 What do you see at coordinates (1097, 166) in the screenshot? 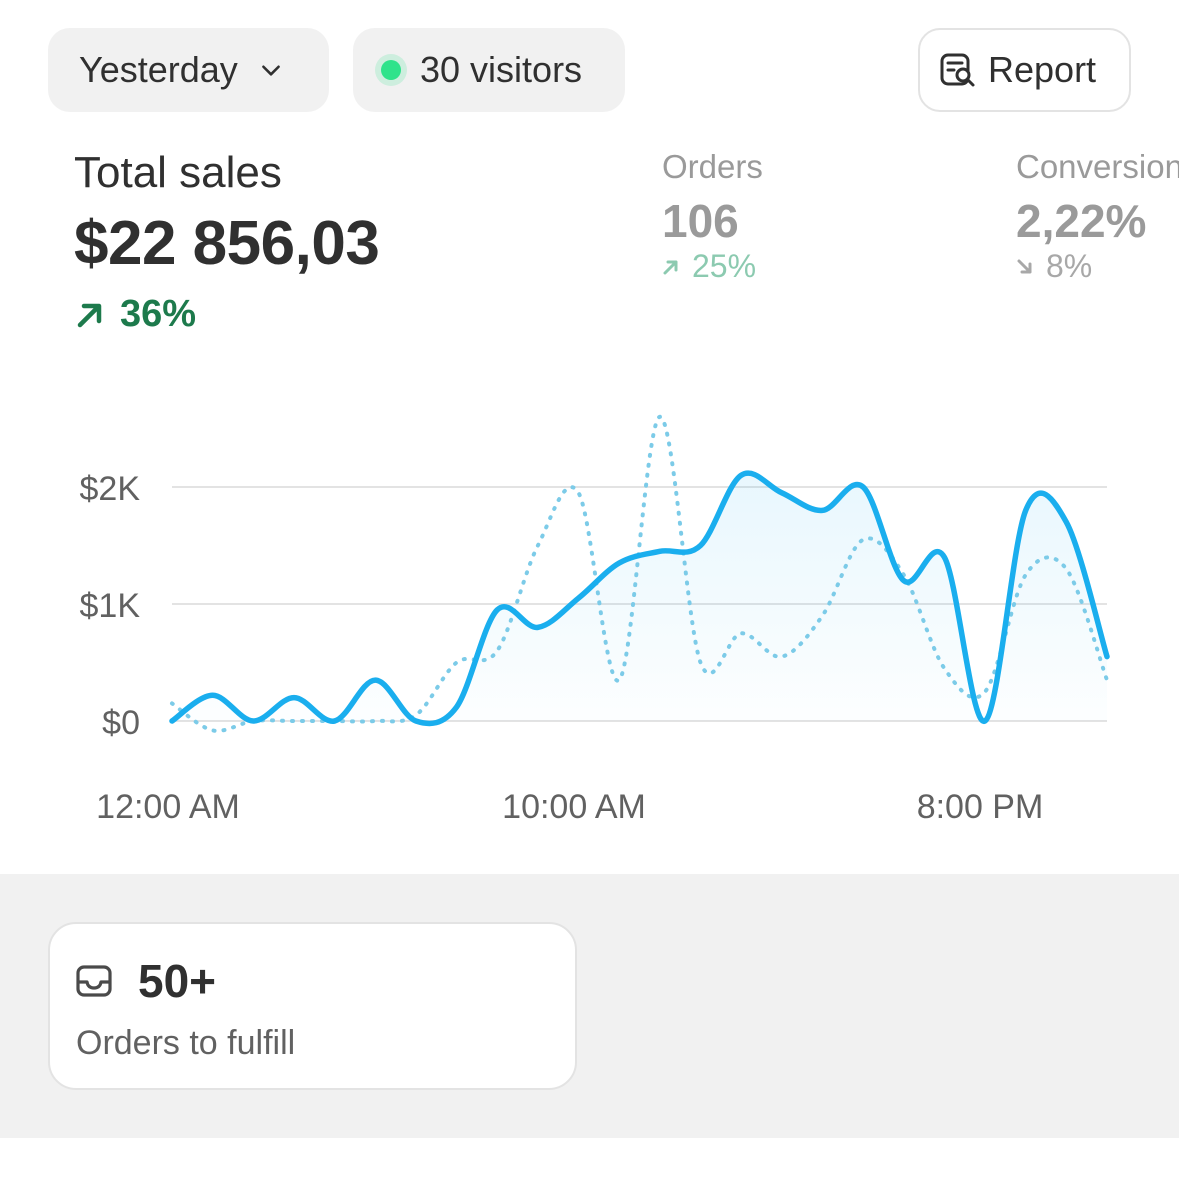
I see `conversion-label: Conversion` at bounding box center [1097, 166].